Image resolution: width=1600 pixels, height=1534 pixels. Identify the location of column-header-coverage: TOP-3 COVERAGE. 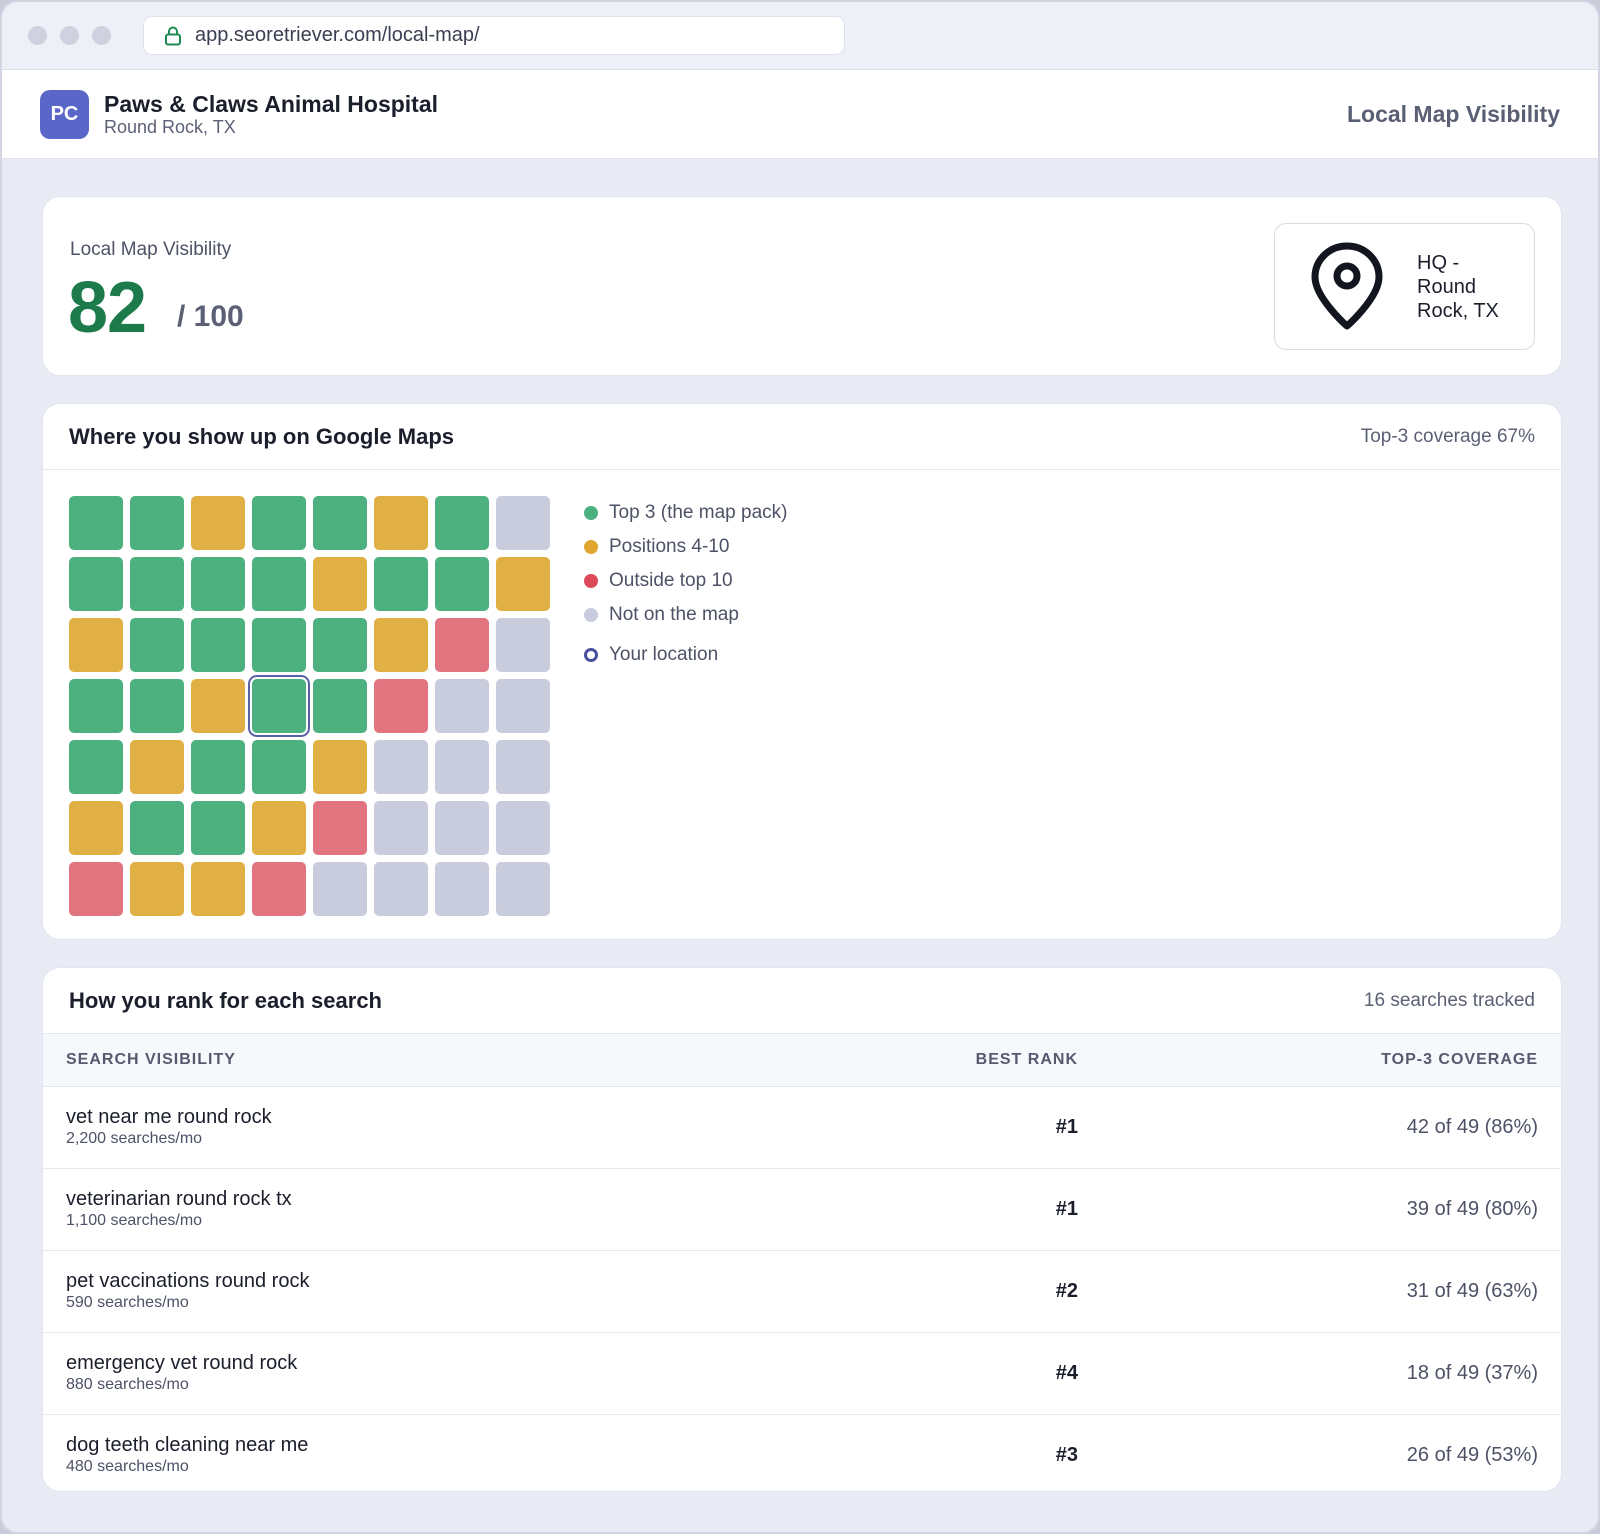
(1331, 1060).